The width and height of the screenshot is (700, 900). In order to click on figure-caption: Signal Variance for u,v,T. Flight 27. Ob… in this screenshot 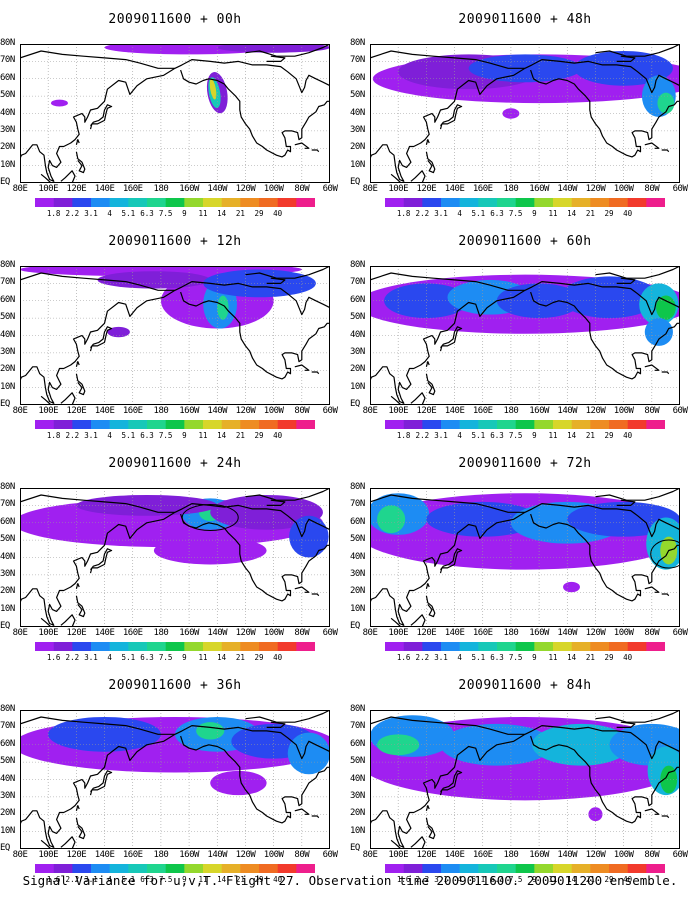, I will do `click(350, 880)`.